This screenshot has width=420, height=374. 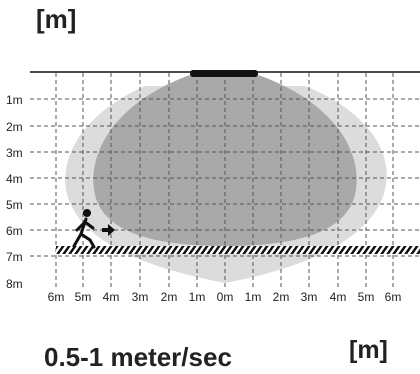 What do you see at coordinates (14, 205) in the screenshot?
I see `y-tick-label: 5m` at bounding box center [14, 205].